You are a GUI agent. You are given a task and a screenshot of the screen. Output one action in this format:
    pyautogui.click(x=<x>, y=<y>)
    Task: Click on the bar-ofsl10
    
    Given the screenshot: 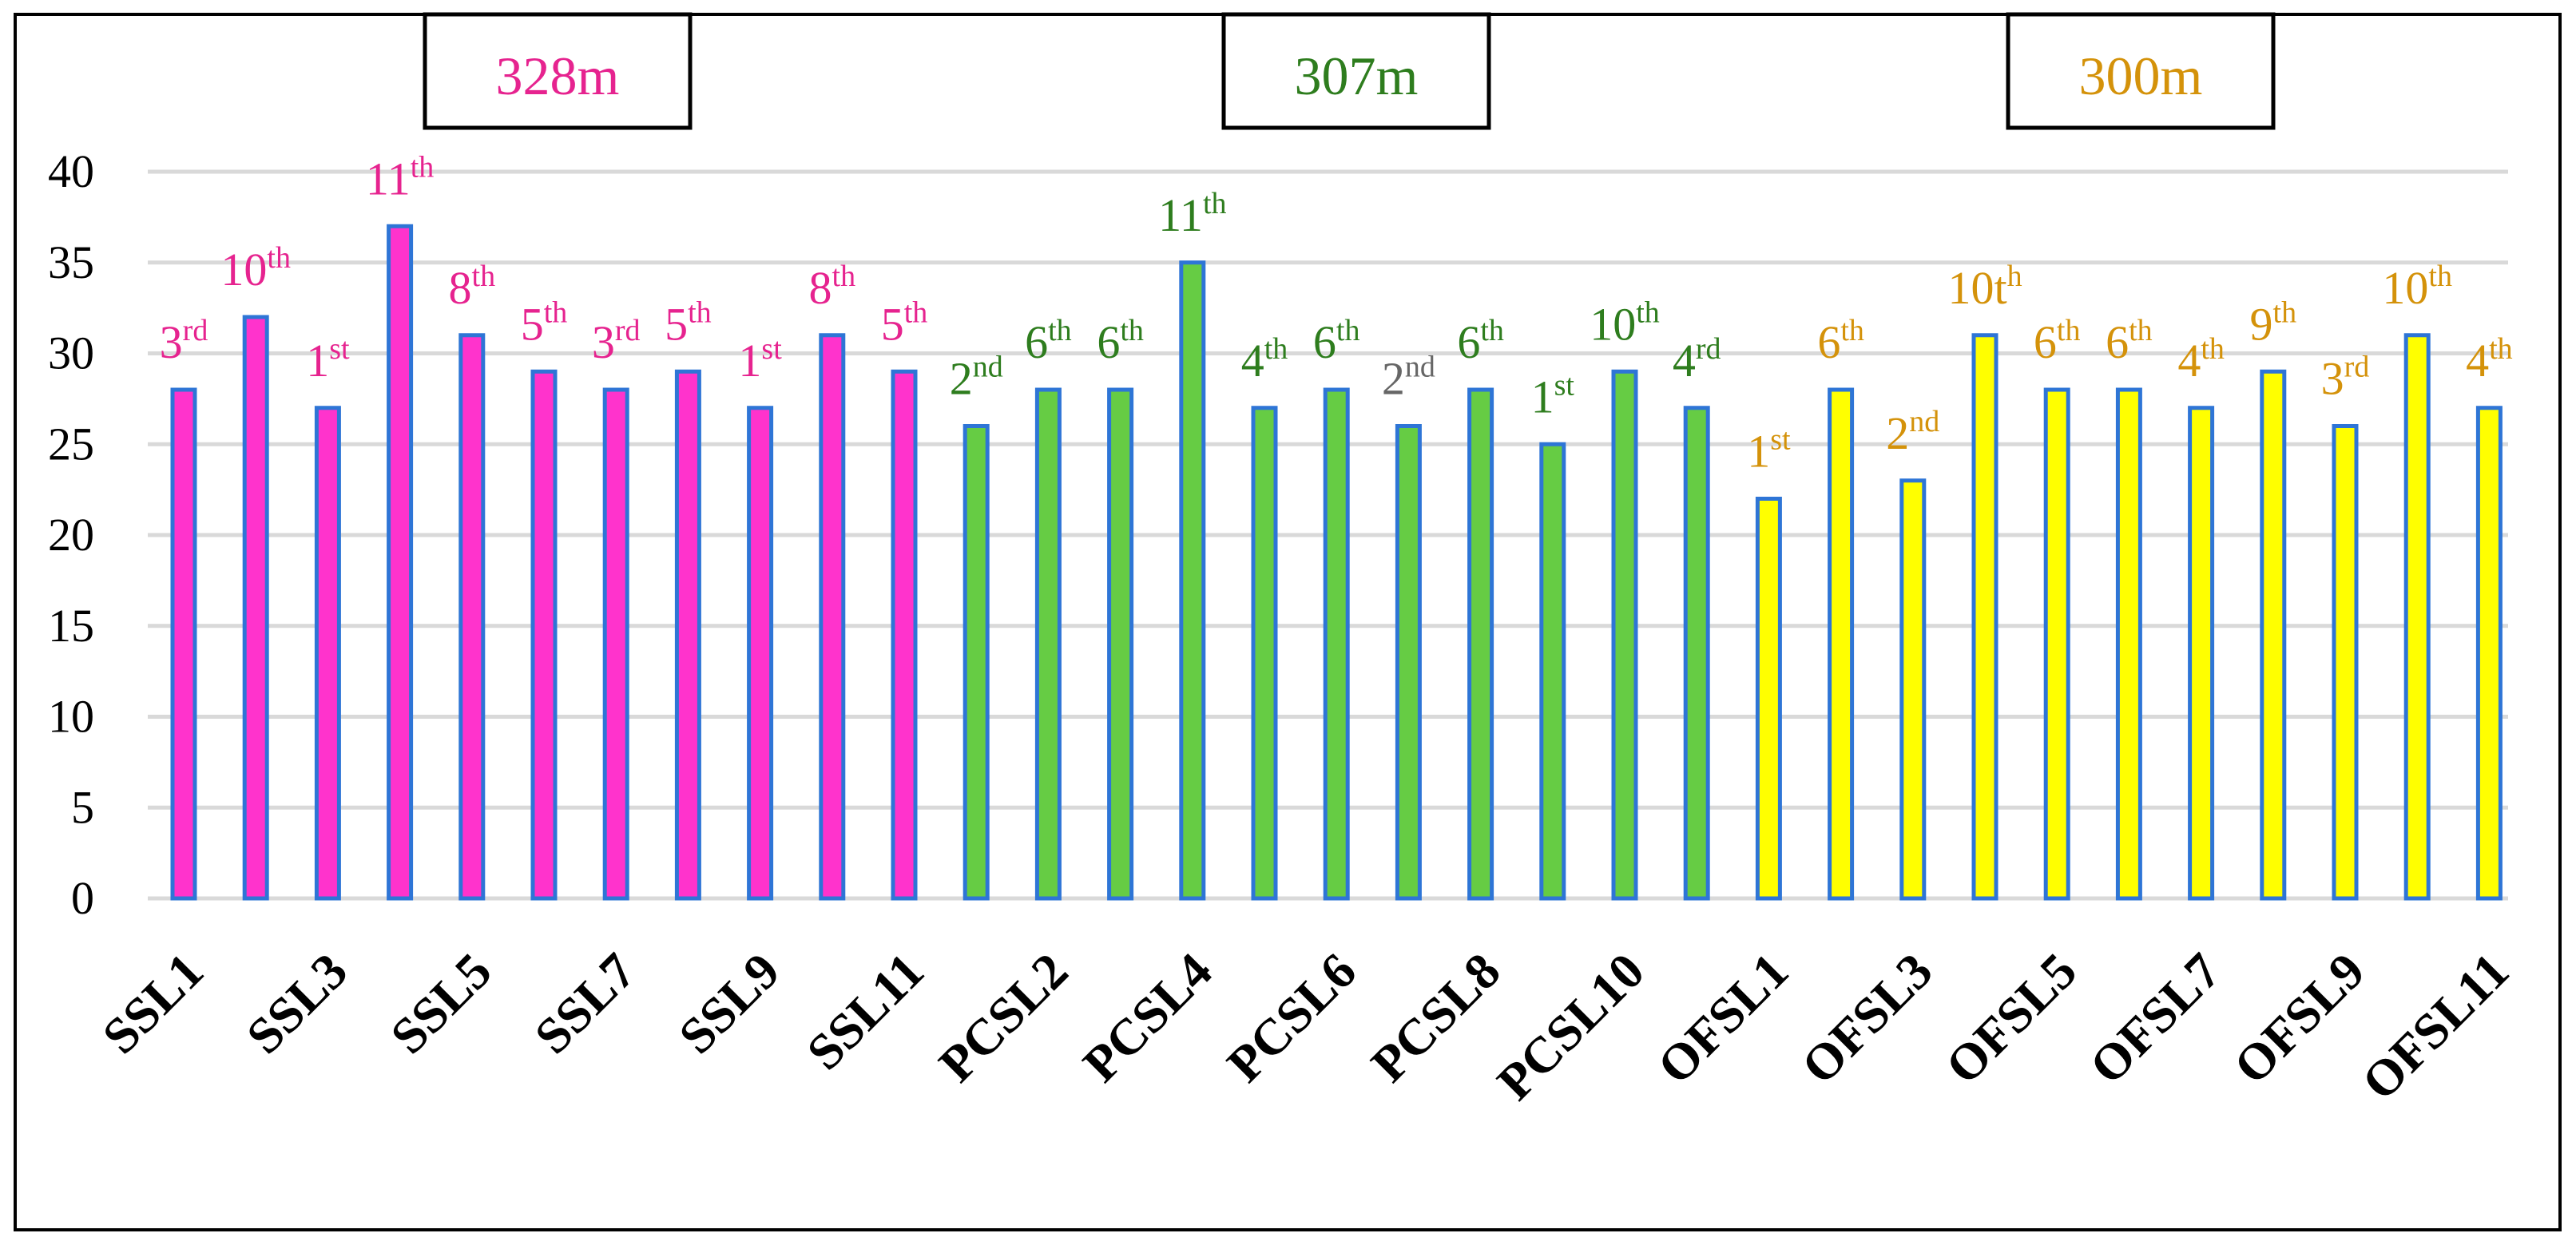 What is the action you would take?
    pyautogui.click(x=2417, y=617)
    